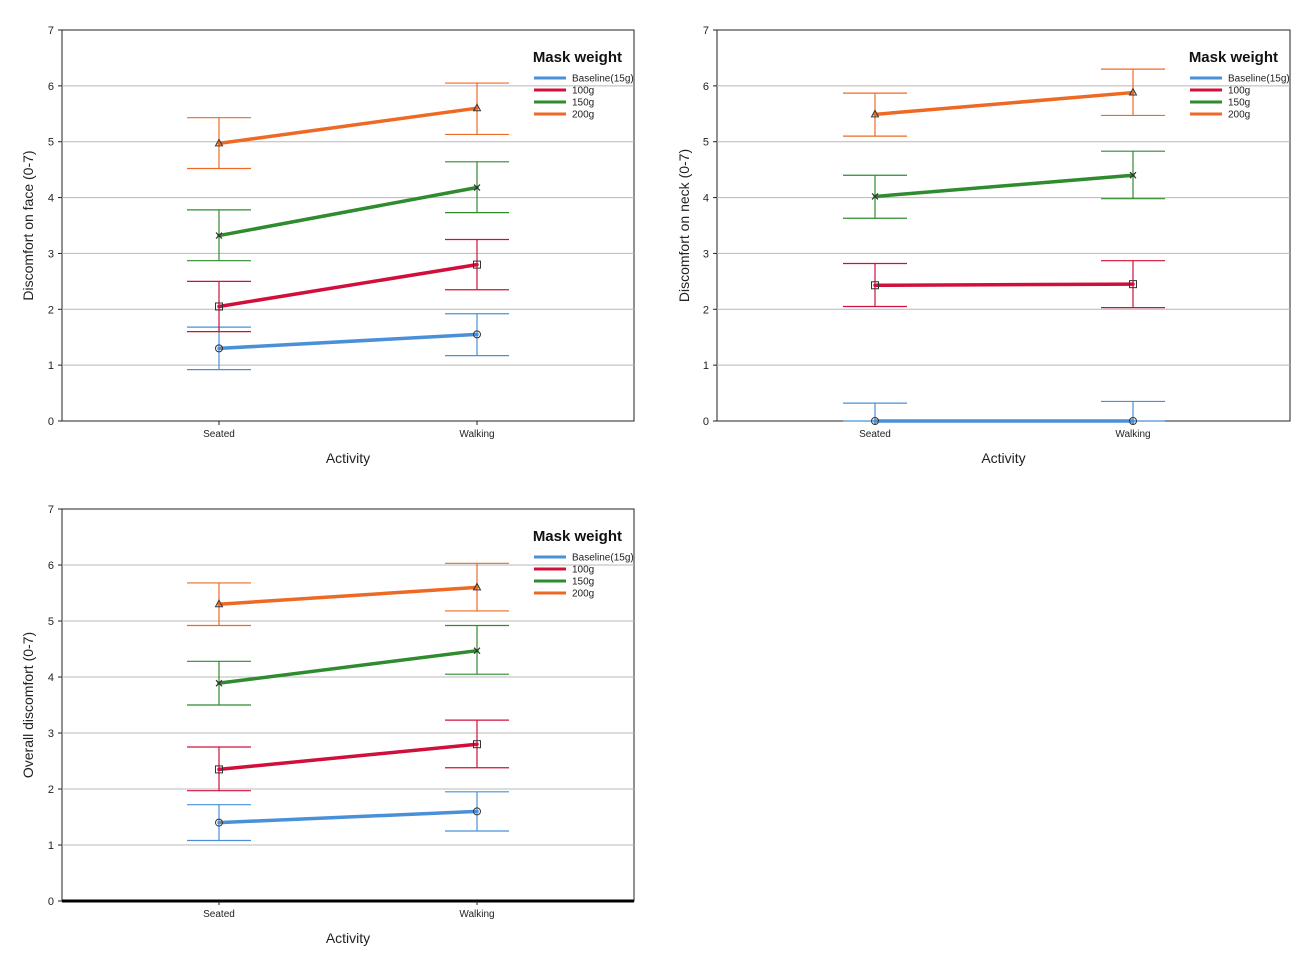 The image size is (1312, 956). I want to click on y-axis-title: Overall discomfort (0-7), so click(28, 705).